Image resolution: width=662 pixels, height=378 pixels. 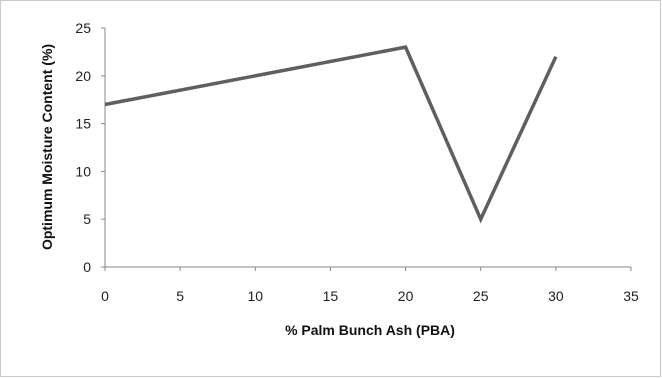 I want to click on x-tick-label: 25, so click(x=481, y=296).